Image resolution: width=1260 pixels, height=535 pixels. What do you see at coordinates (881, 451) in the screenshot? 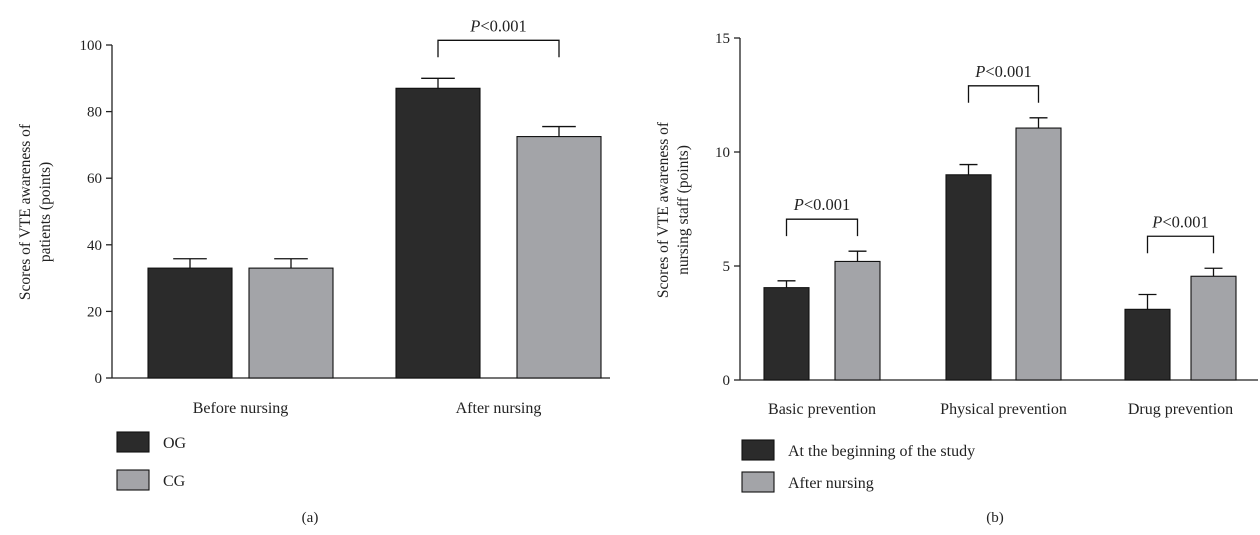
I see `legend-label: At the beginning of the study` at bounding box center [881, 451].